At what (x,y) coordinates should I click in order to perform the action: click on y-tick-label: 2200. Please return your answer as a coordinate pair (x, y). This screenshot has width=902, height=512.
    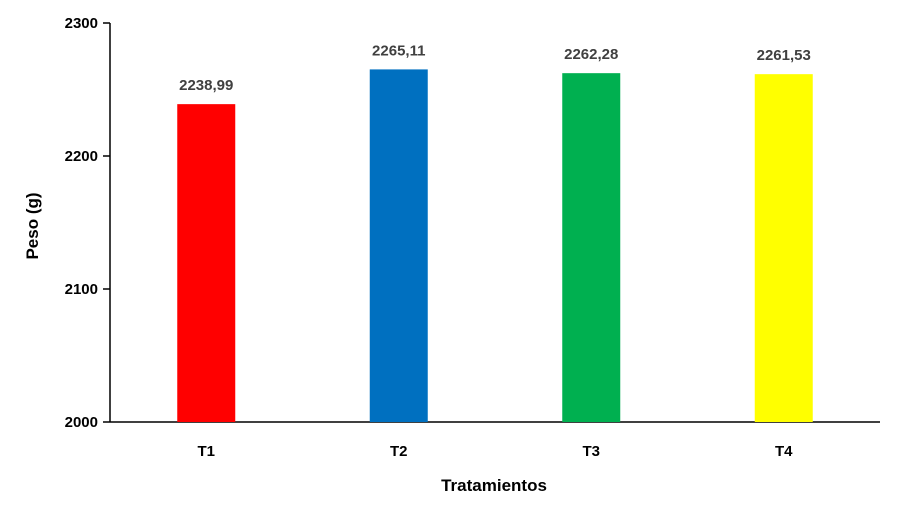
    Looking at the image, I should click on (81, 156).